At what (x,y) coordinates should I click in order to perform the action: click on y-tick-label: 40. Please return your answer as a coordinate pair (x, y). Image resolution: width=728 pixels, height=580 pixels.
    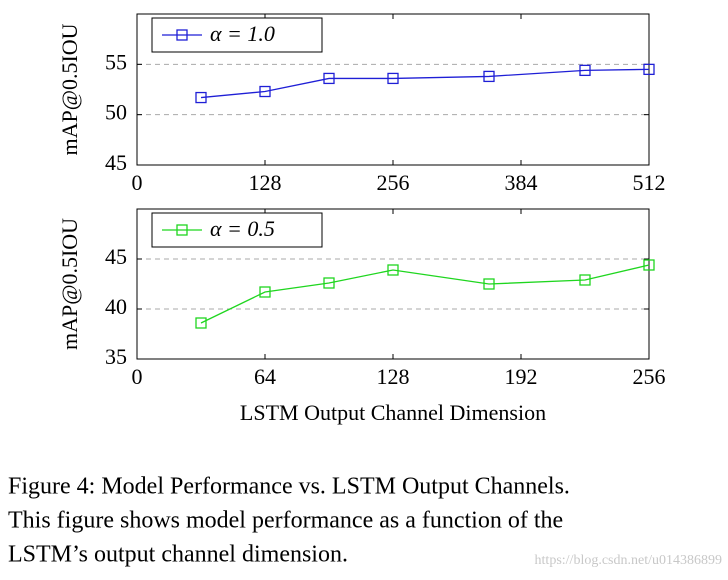
    Looking at the image, I should click on (116, 306).